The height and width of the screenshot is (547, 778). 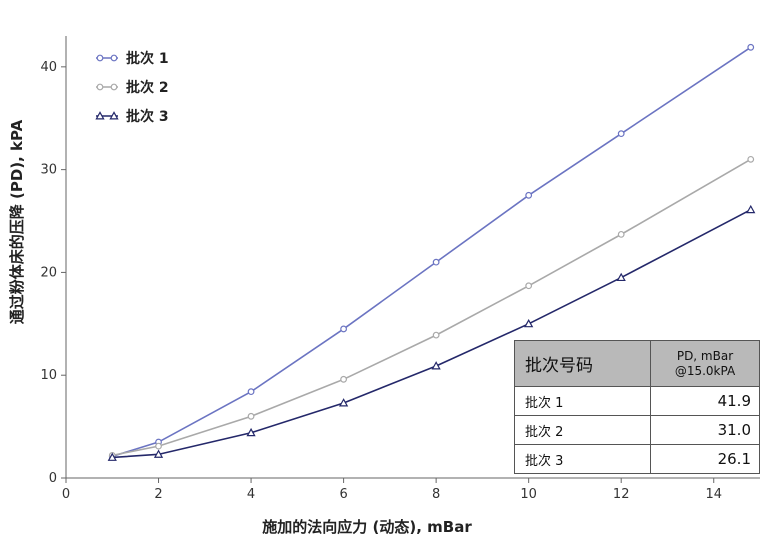 I want to click on y-axis-title: 通过粉体床的压降 (PD), kPA, so click(x=17, y=221).